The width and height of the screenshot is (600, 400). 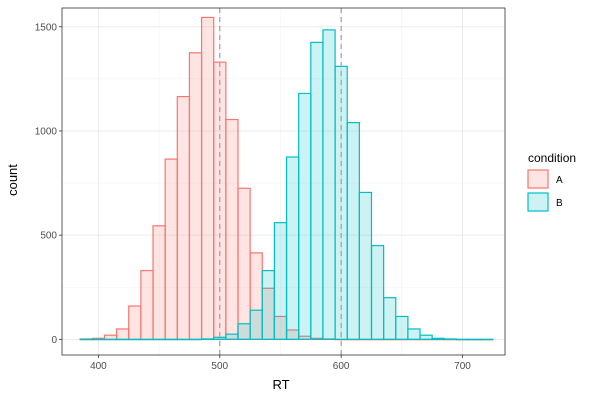 I want to click on legend: condition AB, so click(x=551, y=181).